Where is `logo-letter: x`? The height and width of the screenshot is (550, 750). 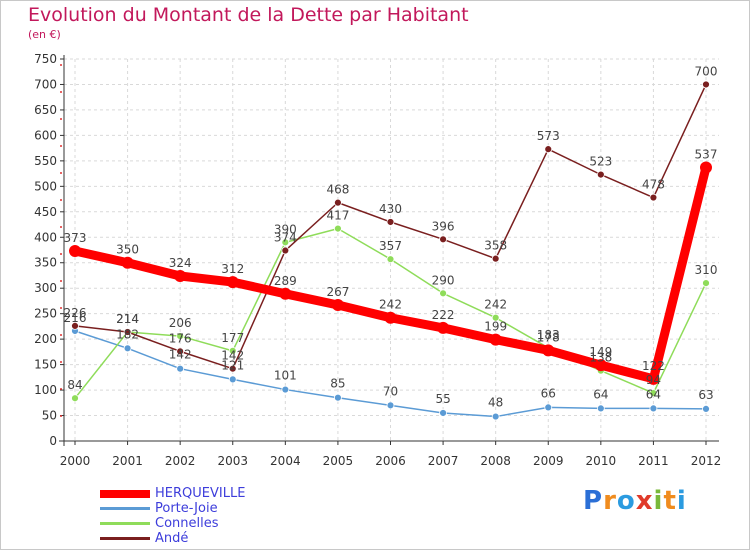
logo-letter: x is located at coordinates (644, 501).